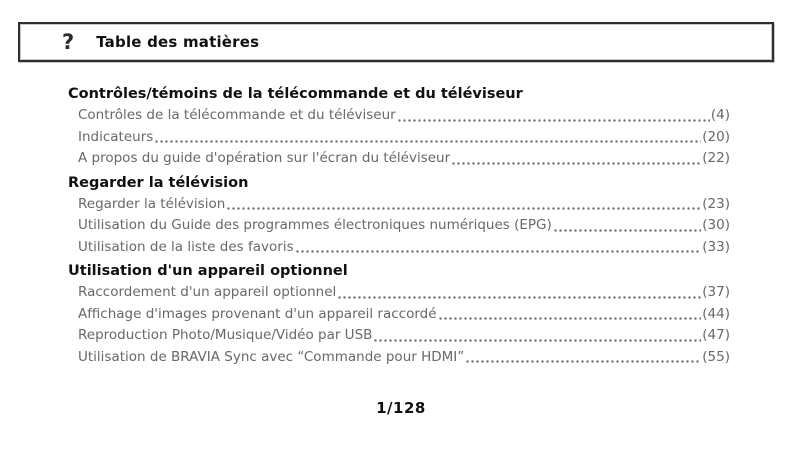 The height and width of the screenshot is (472, 802). Describe the element at coordinates (158, 182) in the screenshot. I see `section-title: Regarder la télévision` at that location.